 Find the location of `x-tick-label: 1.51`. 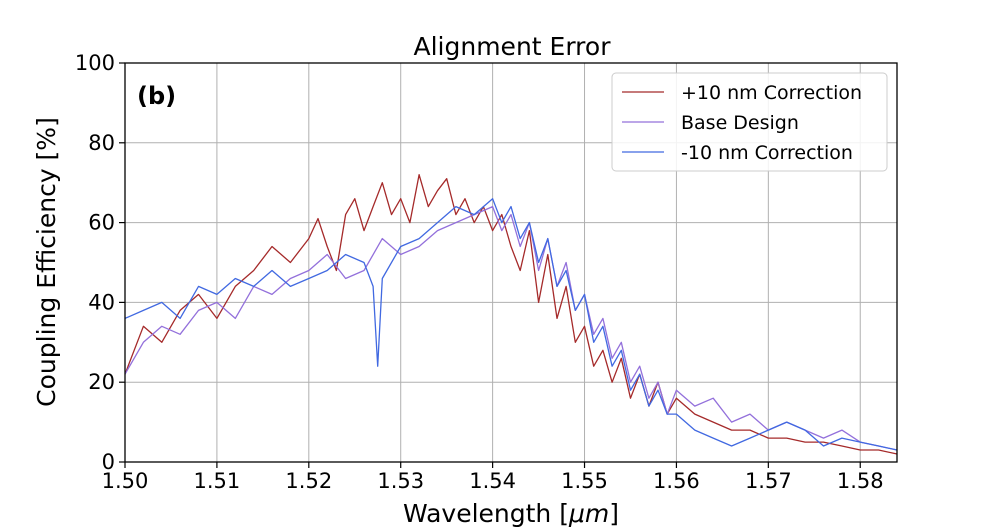

x-tick-label: 1.51 is located at coordinates (217, 481).